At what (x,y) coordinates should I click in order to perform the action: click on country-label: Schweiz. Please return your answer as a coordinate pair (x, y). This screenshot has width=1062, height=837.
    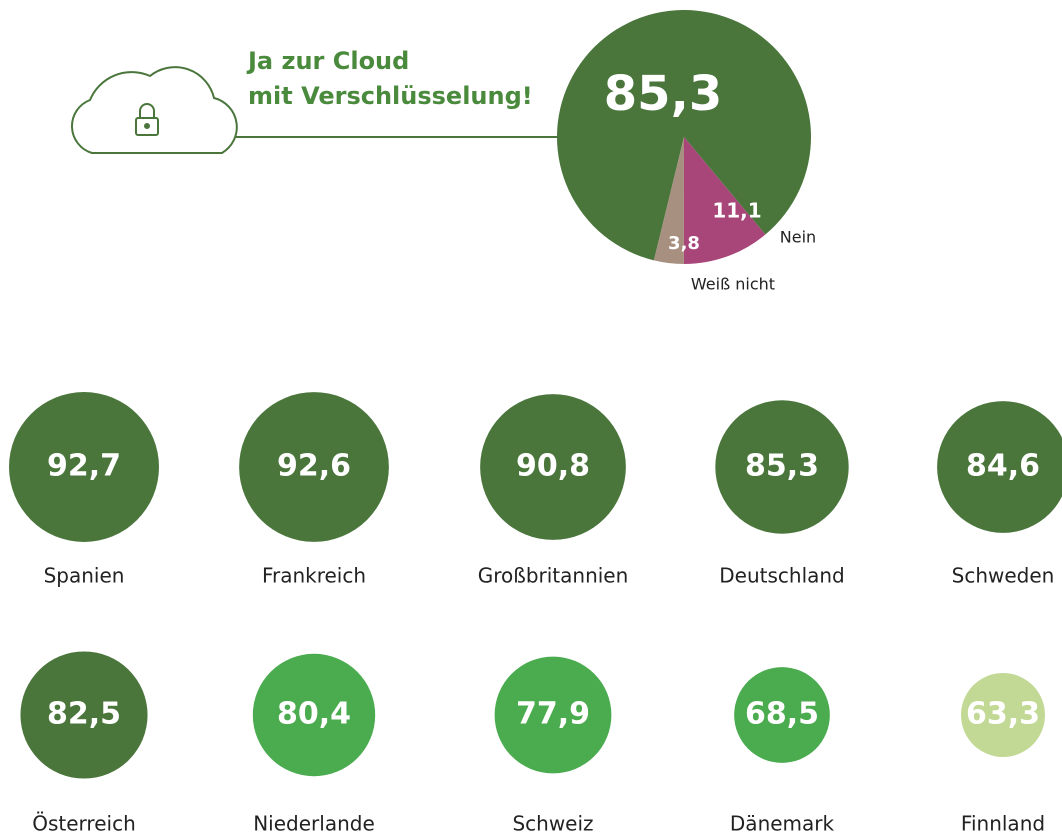
    Looking at the image, I should click on (552, 824).